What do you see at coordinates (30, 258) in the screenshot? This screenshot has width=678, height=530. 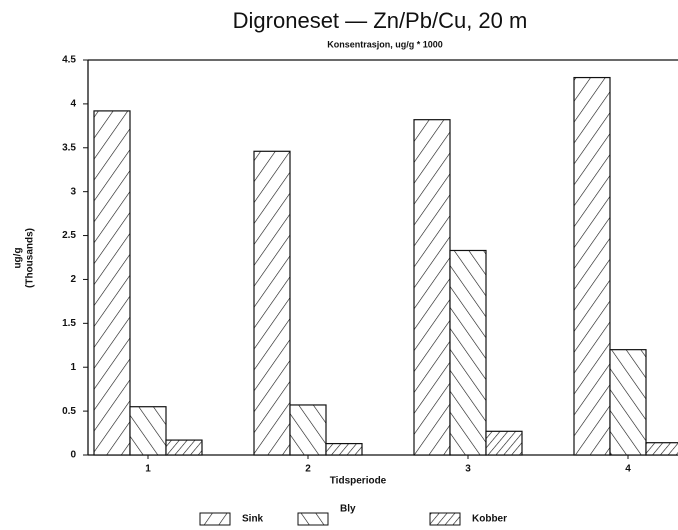 I see `y-axis-label-line: (Thousands)` at bounding box center [30, 258].